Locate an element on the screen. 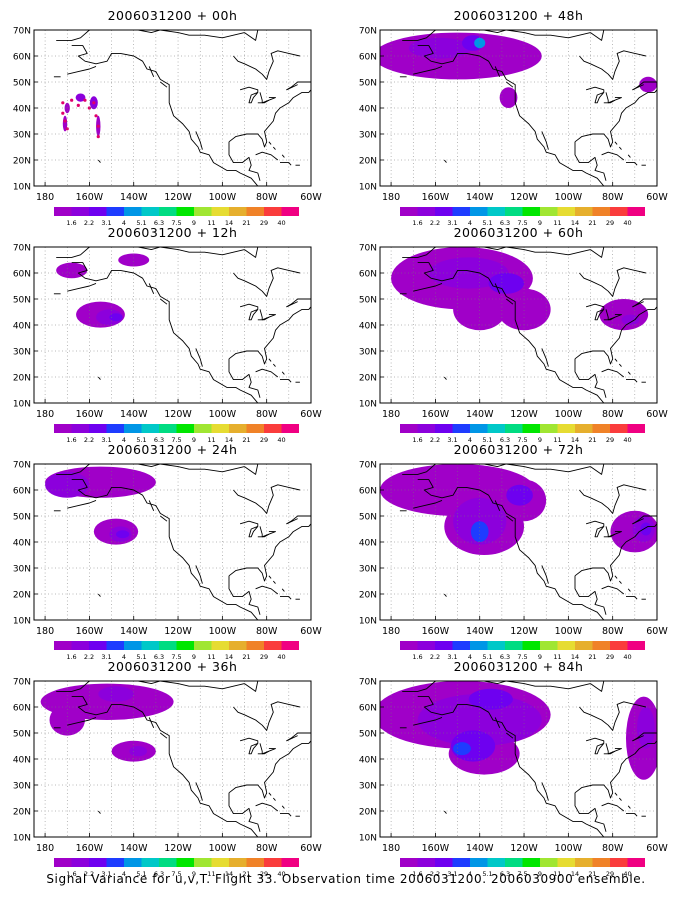 This screenshot has width=692, height=900. y-tick-label: 70N is located at coordinates (22, 466).